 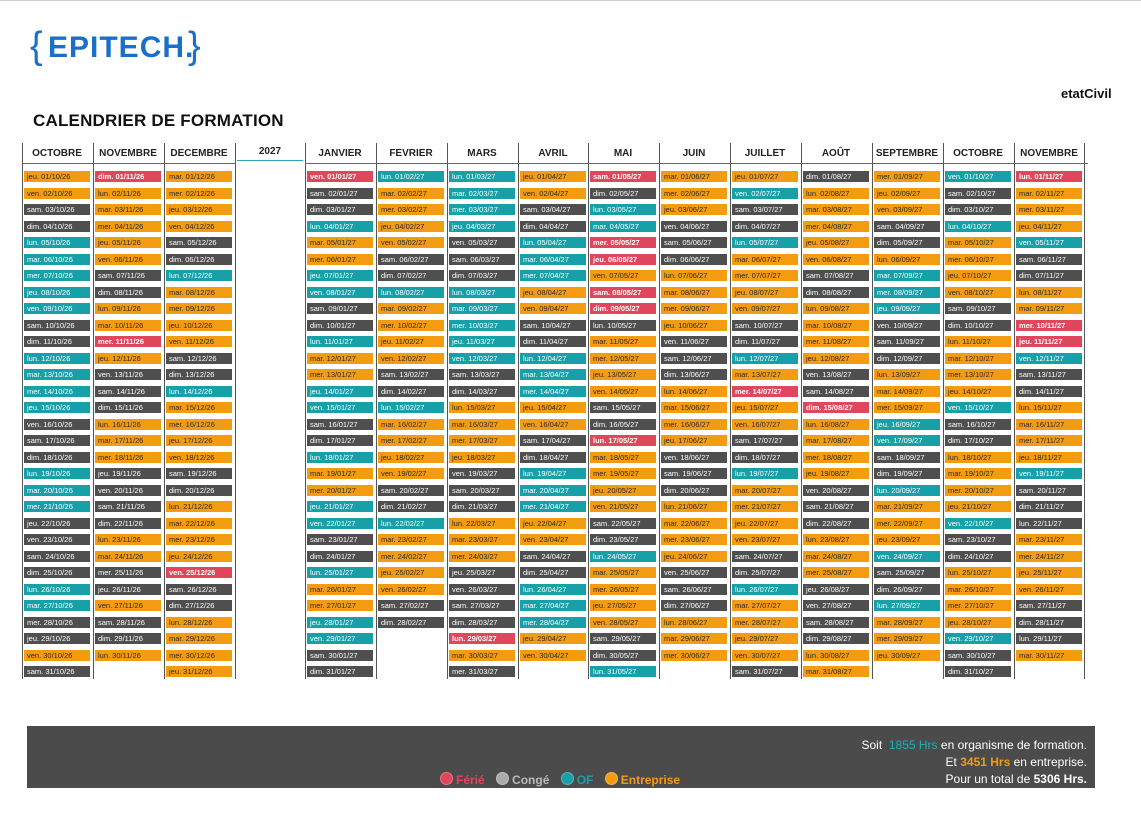 I want to click on calendar-day: lun. 07/12/26, so click(x=199, y=275).